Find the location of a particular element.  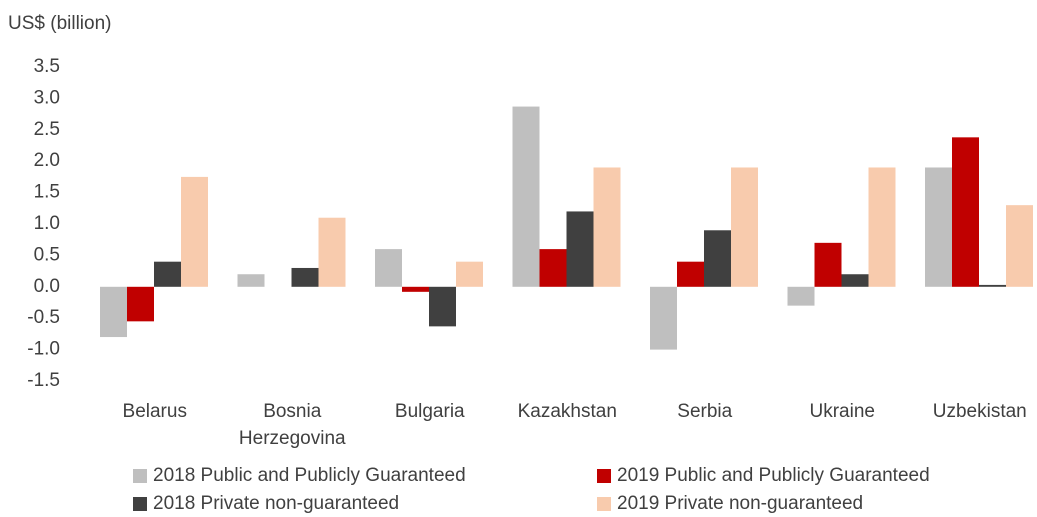

y-tick-label: -1.0 is located at coordinates (43, 349).